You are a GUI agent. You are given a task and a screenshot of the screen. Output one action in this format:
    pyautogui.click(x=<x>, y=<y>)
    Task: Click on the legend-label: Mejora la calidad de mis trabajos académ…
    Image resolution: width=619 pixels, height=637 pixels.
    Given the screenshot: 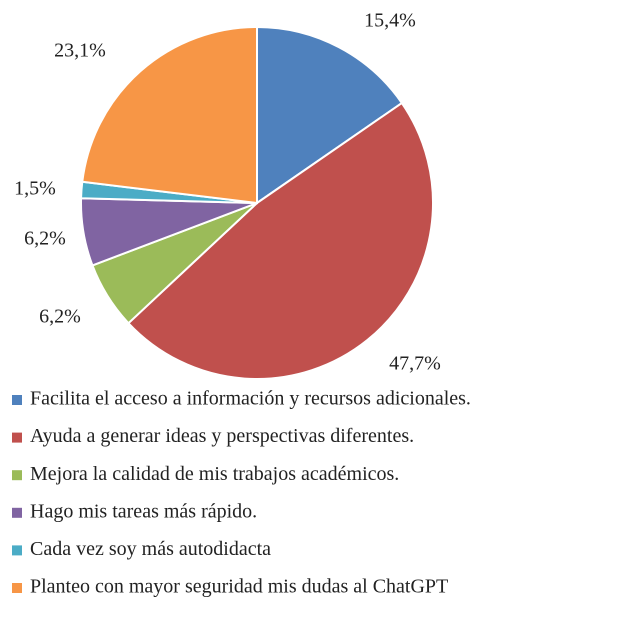 What is the action you would take?
    pyautogui.click(x=214, y=474)
    